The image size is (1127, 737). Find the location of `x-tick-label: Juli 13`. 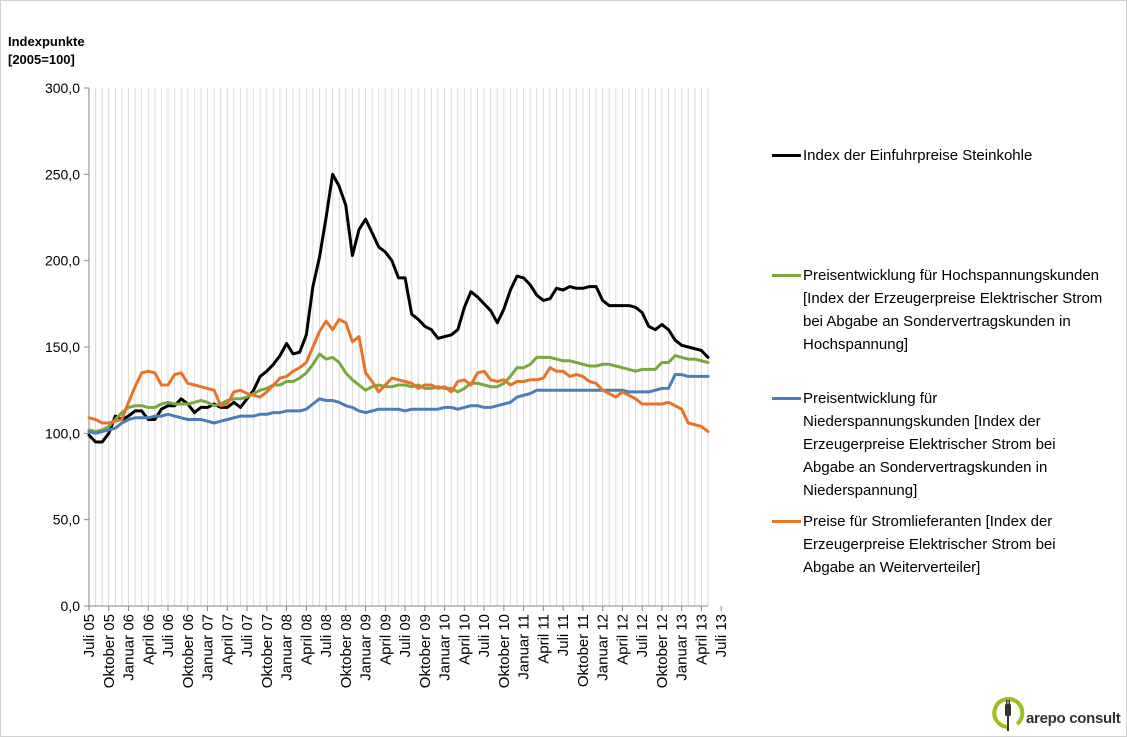

x-tick-label: Juli 13 is located at coordinates (721, 635).